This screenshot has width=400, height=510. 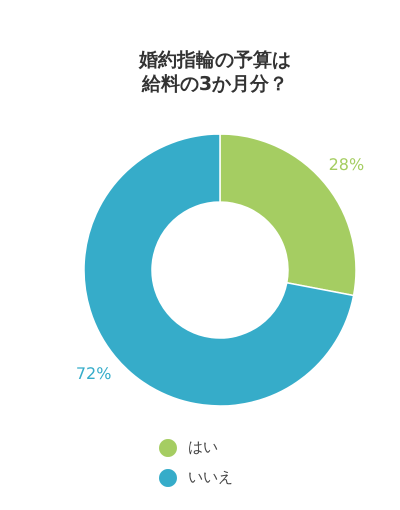 What do you see at coordinates (214, 72) in the screenshot?
I see `chart-title: 婚約指輪の予算は給料の3か月分？` at bounding box center [214, 72].